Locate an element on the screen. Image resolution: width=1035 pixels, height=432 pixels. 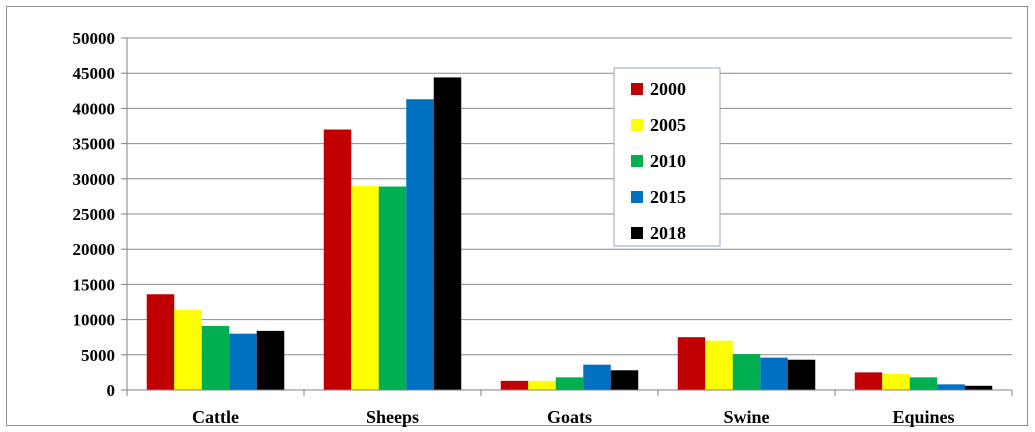
y-tick-label: 20000 is located at coordinates (94, 249).